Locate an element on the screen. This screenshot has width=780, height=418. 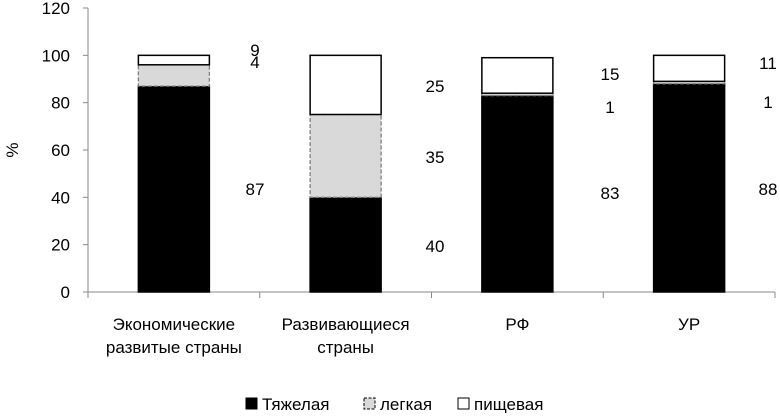
data-label-легкая: 35 is located at coordinates (435, 157).